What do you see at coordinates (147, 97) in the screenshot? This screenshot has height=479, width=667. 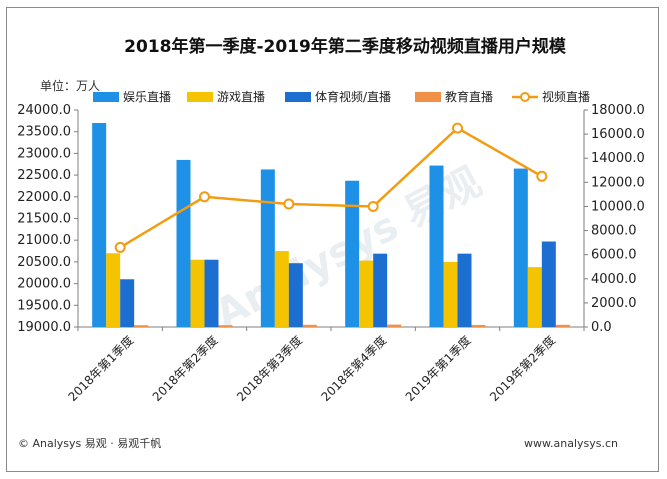 I see `legend-label: 娱乐直播` at bounding box center [147, 97].